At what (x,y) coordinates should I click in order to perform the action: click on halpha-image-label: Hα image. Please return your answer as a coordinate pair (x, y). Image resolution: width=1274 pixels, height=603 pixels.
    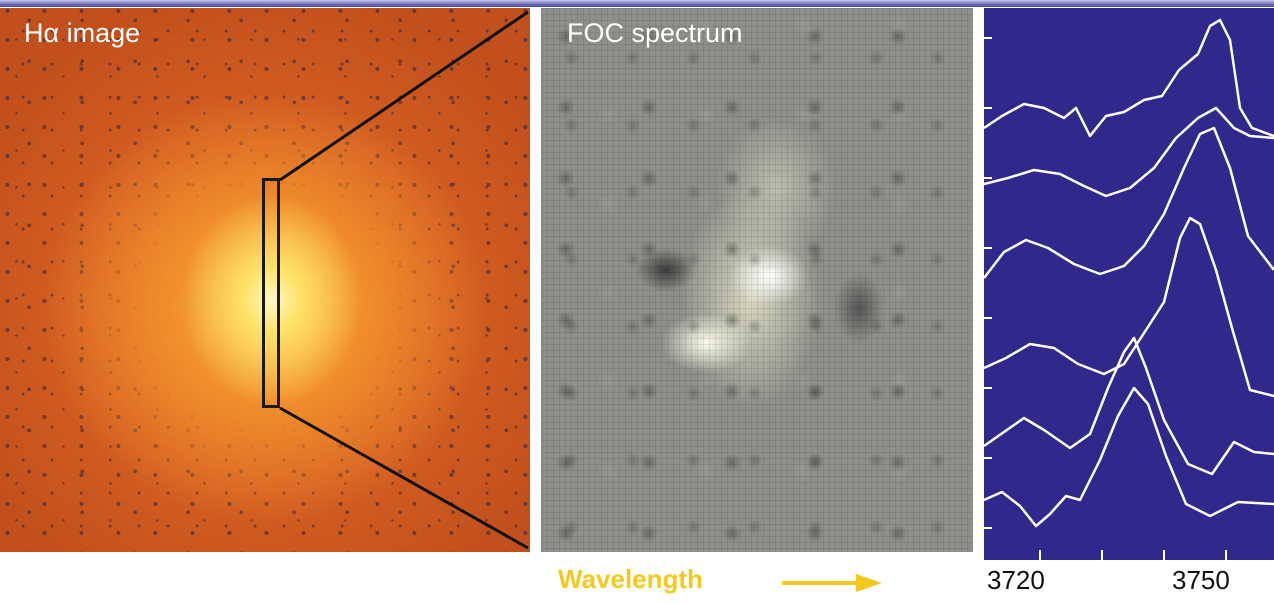
    Looking at the image, I should click on (82, 33).